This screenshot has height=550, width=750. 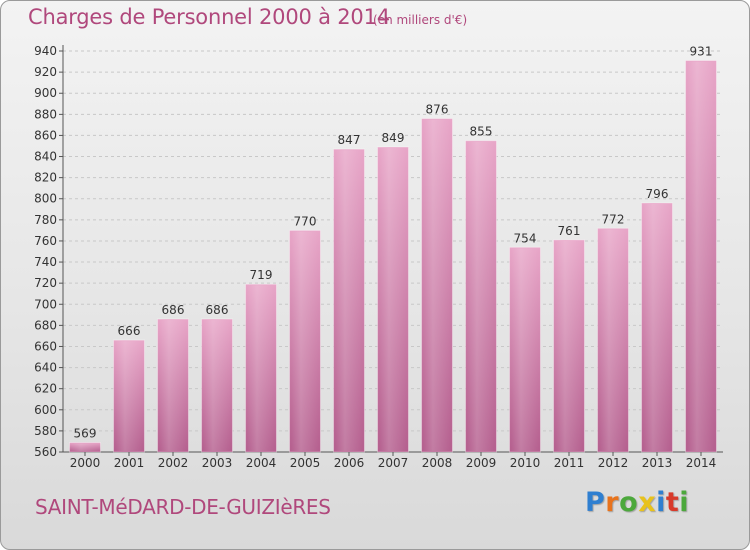 What do you see at coordinates (420, 20) in the screenshot?
I see `chart-subtitle: (en milliers d'€)` at bounding box center [420, 20].